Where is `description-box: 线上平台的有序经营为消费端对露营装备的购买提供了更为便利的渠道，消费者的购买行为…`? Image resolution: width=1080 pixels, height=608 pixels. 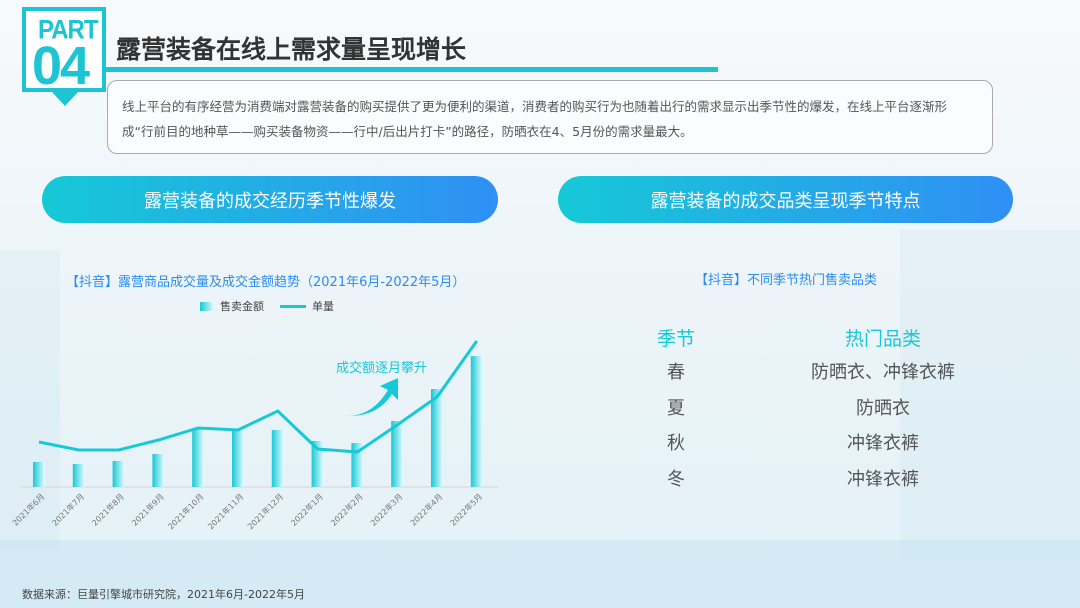 description-box: 线上平台的有序经营为消费端对露营装备的购买提供了更为便利的渠道，消费者的购买行为… is located at coordinates (550, 117).